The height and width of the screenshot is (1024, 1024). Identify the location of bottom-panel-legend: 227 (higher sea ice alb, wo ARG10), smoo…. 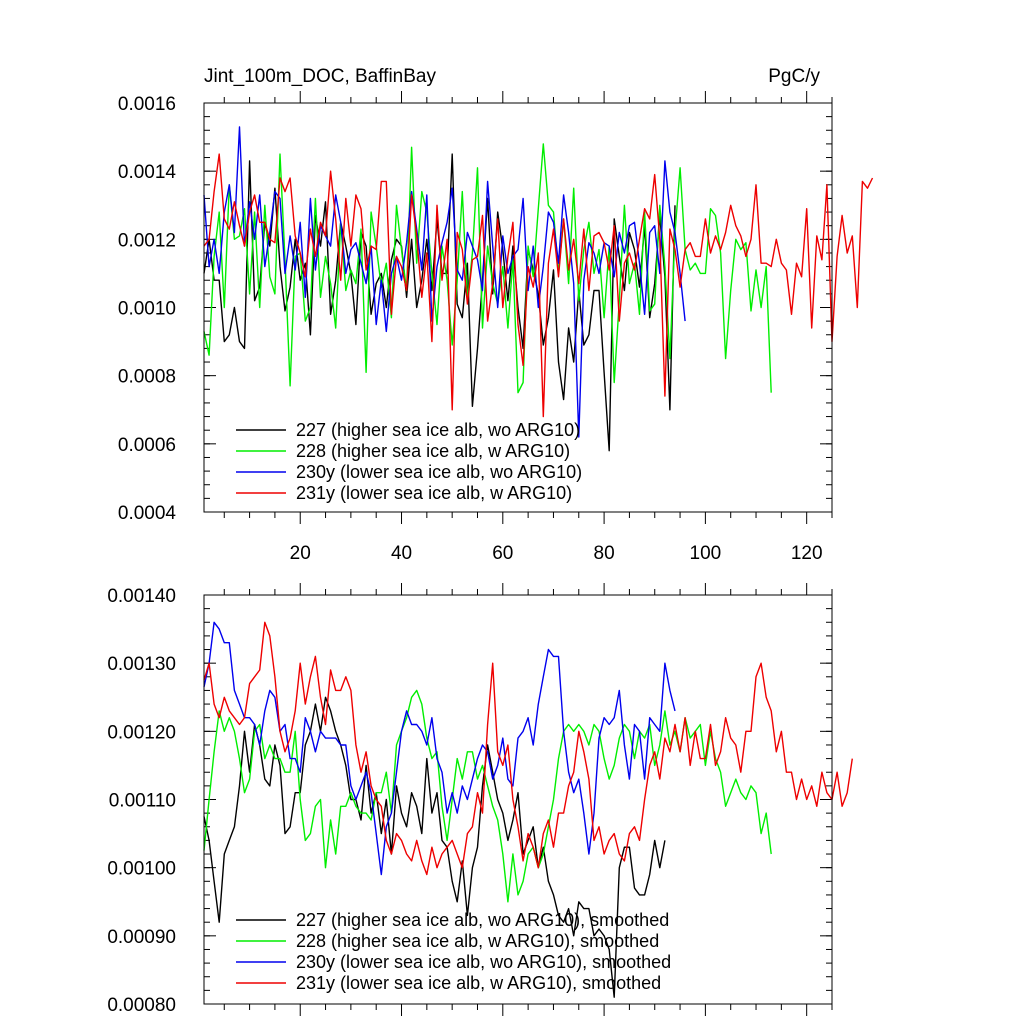
(453, 951).